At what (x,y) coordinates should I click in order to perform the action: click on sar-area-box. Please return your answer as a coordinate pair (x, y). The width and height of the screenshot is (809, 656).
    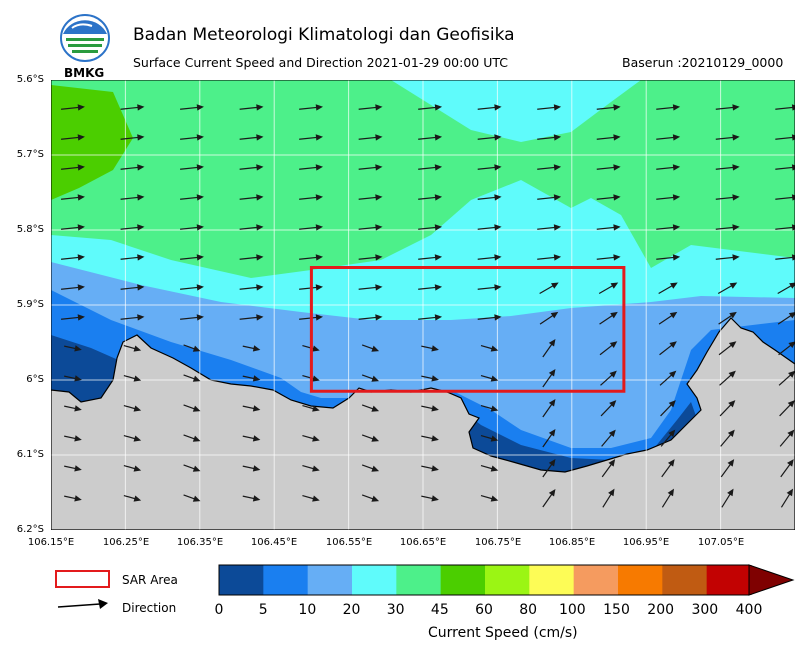
    Looking at the image, I should click on (467, 329).